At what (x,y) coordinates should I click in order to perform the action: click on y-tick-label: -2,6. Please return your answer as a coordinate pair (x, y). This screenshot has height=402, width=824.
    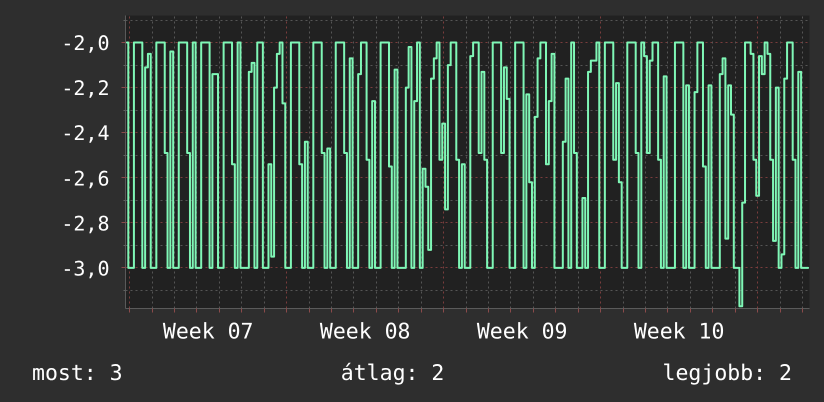
    Looking at the image, I should click on (85, 178).